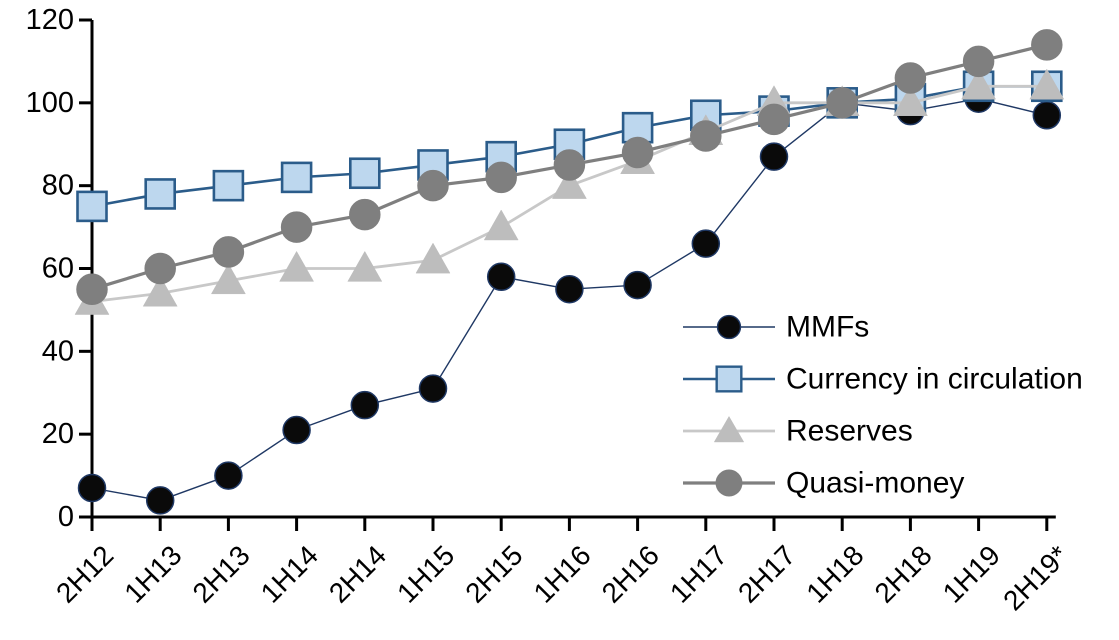  Describe the element at coordinates (50, 103) in the screenshot. I see `y-axis-tick-label: 100` at that location.